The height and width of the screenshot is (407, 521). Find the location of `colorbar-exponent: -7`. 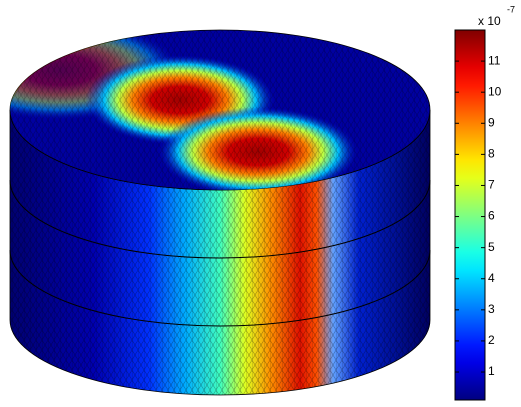

colorbar-exponent: -7 is located at coordinates (511, 9).